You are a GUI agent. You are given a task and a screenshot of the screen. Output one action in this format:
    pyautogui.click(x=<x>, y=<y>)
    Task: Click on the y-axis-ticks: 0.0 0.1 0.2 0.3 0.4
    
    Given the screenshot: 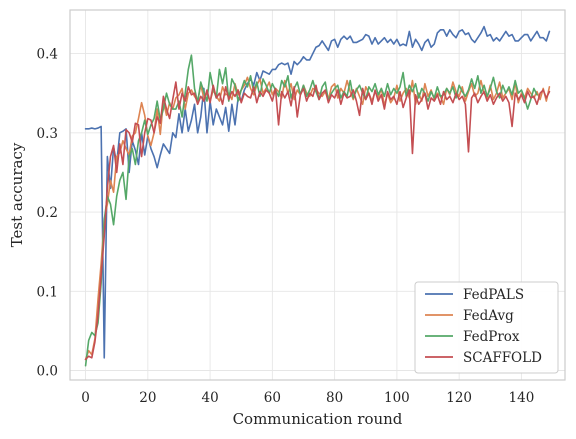 What is the action you would take?
    pyautogui.click(x=47, y=213)
    